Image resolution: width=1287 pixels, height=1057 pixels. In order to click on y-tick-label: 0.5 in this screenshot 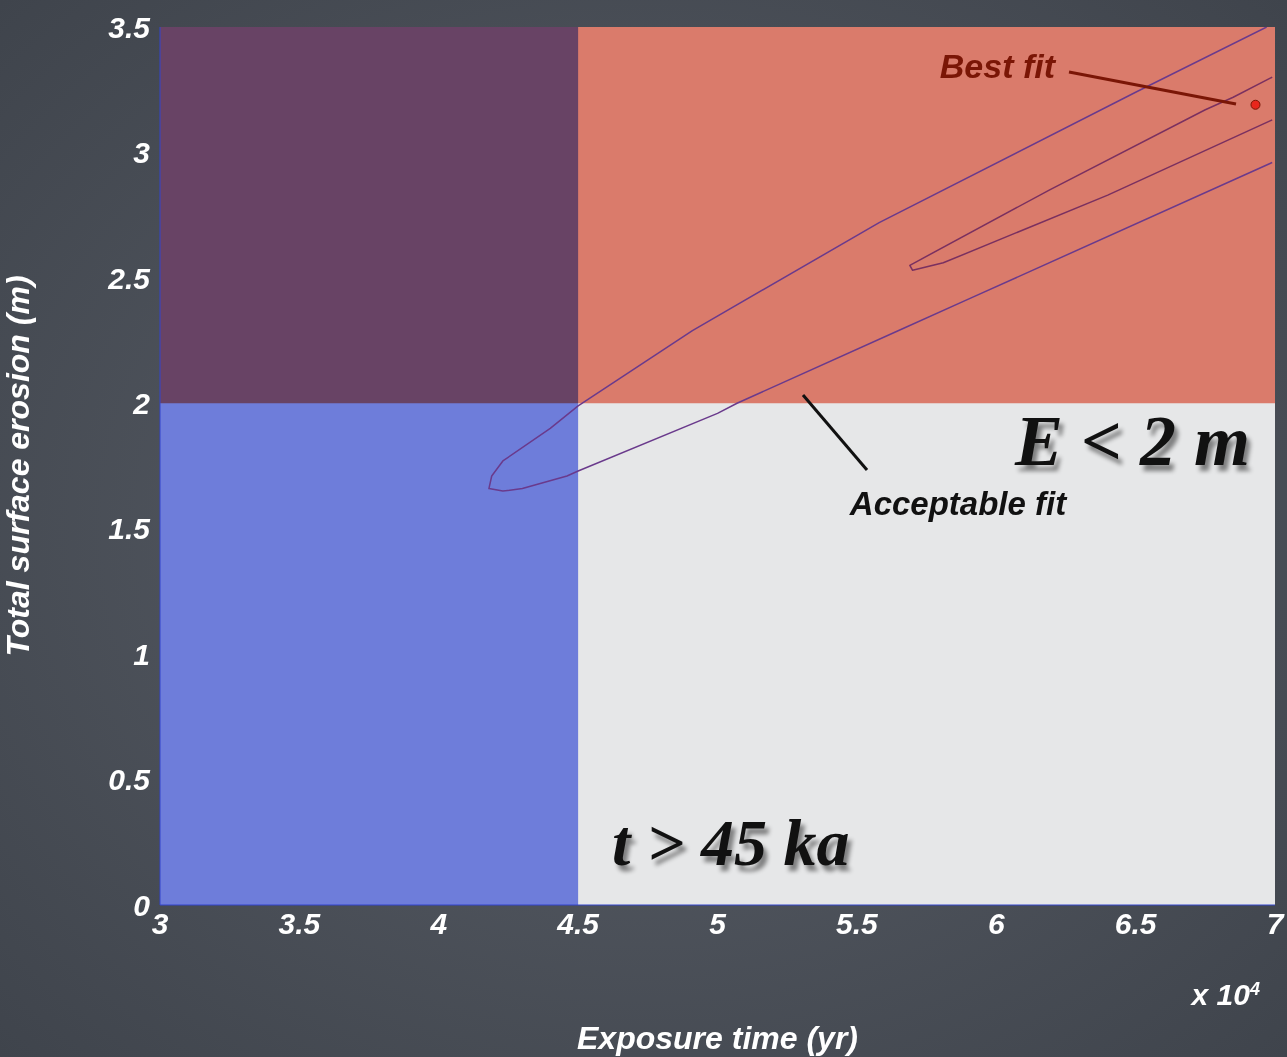, I will do `click(130, 780)`.